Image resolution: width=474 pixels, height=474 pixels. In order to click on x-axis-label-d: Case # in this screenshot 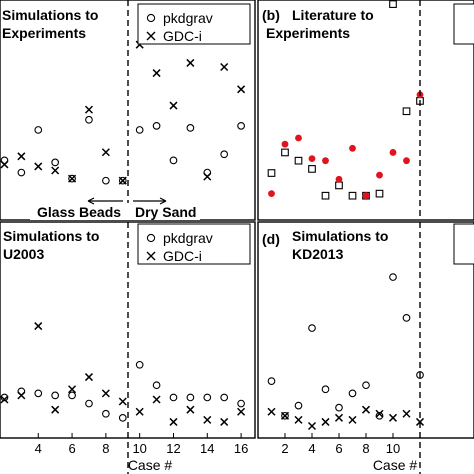, I will do `click(395, 465)`.